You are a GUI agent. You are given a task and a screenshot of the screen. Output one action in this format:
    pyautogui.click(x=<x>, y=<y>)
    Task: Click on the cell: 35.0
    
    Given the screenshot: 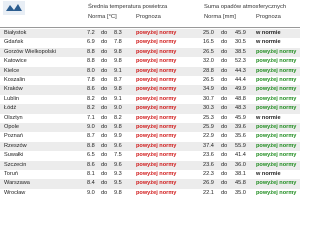 What is the action you would take?
    pyautogui.click(x=240, y=192)
    